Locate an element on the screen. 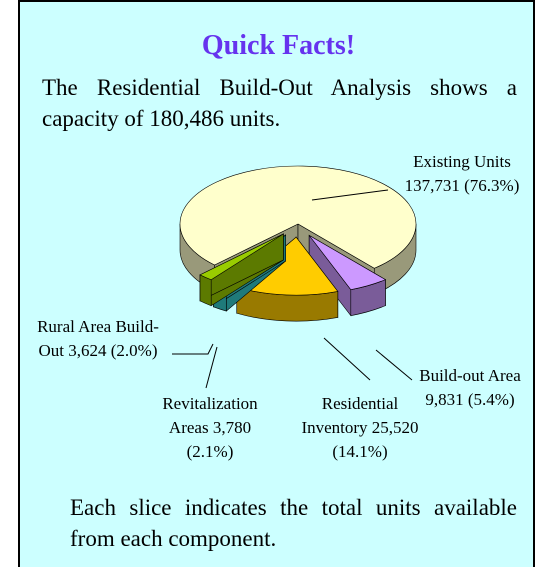 The height and width of the screenshot is (569, 555). label-value: 3,624 is located at coordinates (87, 350).